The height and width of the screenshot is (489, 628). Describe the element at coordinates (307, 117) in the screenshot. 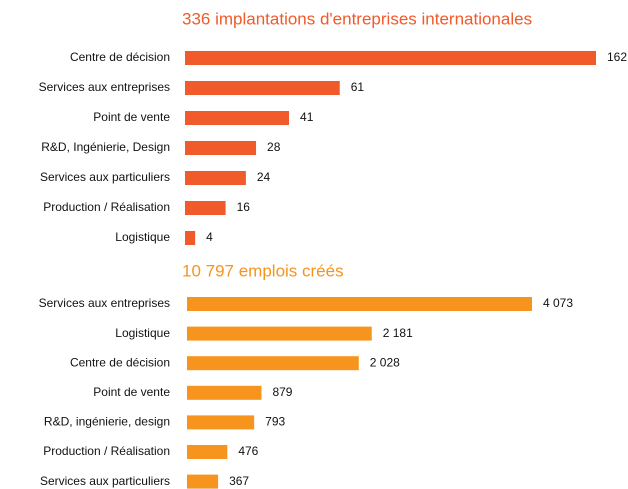

I see `value-label: 41` at that location.